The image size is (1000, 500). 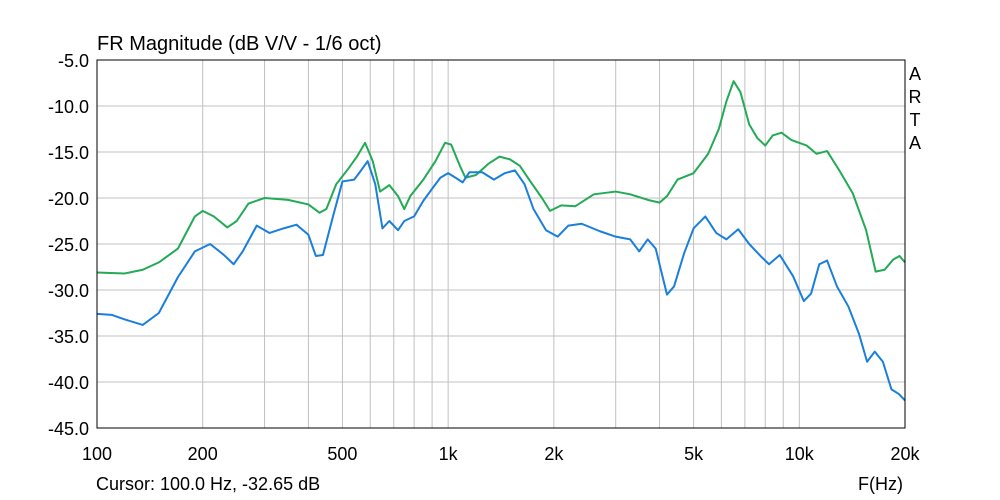 What do you see at coordinates (915, 97) in the screenshot?
I see `brand-letter: R` at bounding box center [915, 97].